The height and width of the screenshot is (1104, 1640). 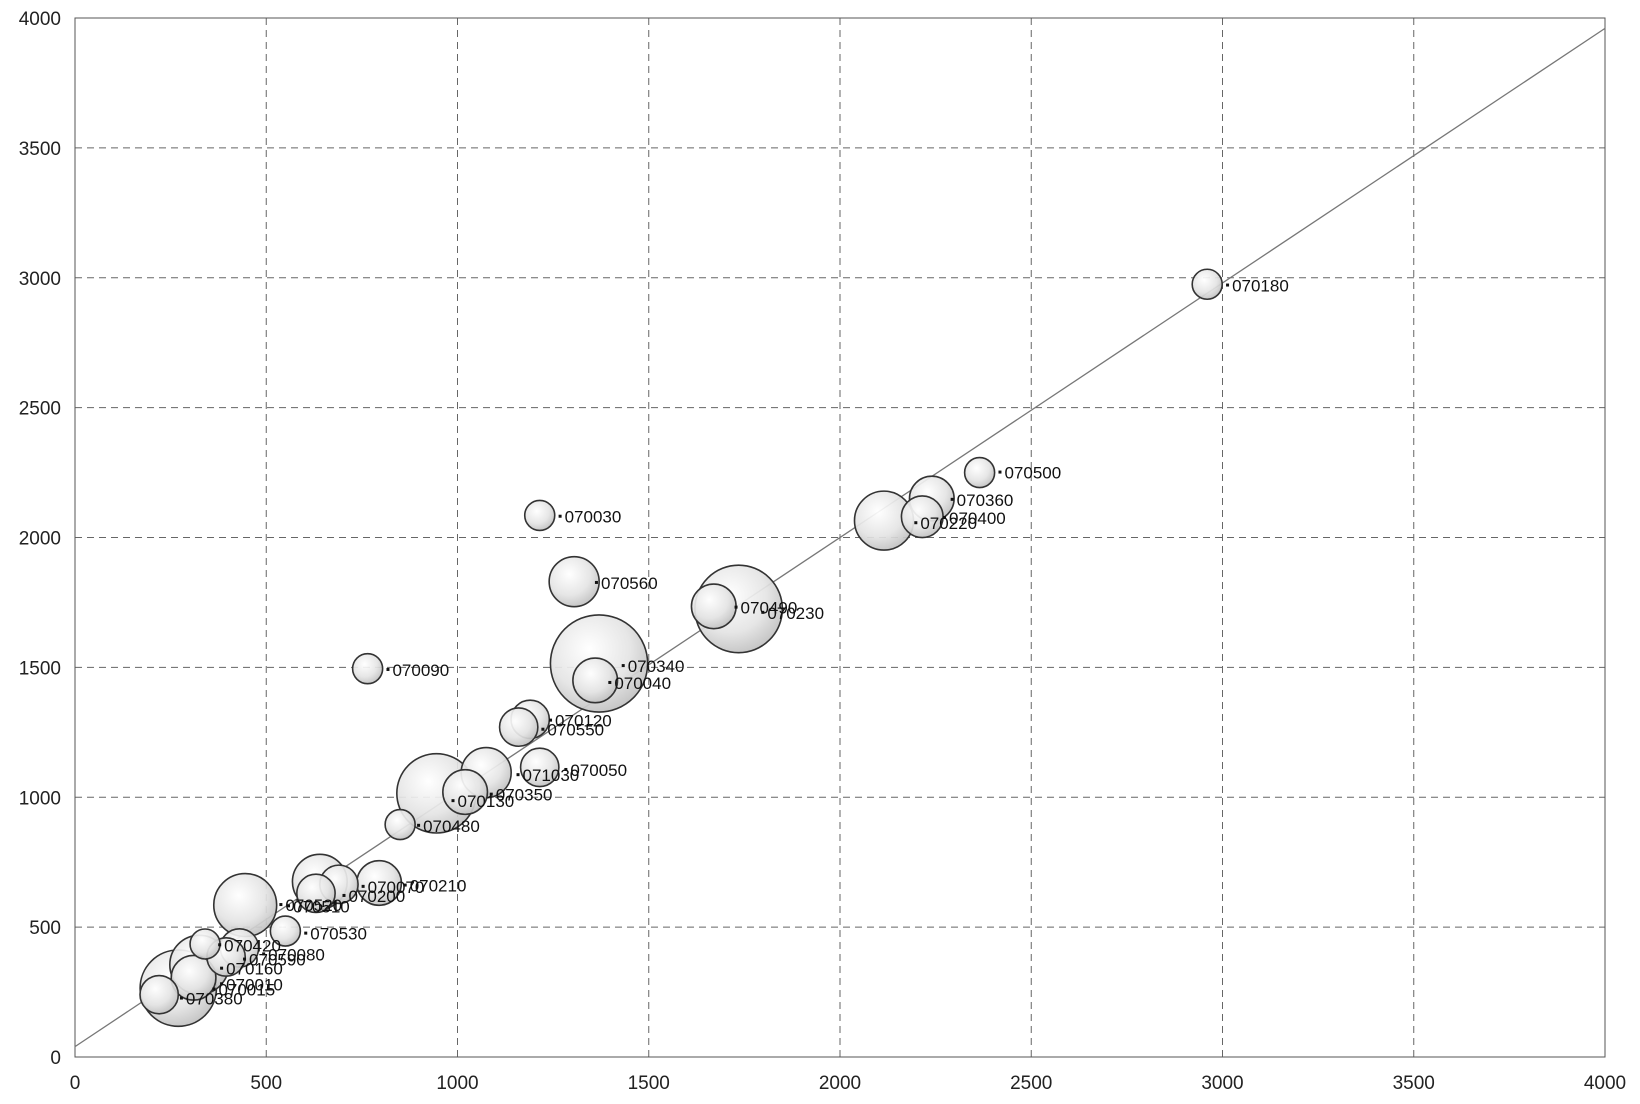 What do you see at coordinates (551, 775) in the screenshot?
I see `point-label: 071030` at bounding box center [551, 775].